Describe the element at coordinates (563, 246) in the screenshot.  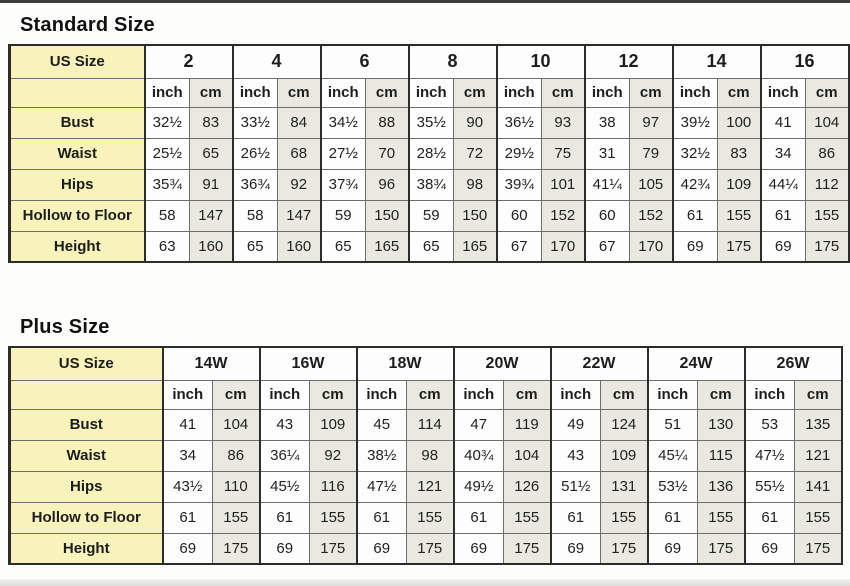
I see `value-cm-cell: 170` at that location.